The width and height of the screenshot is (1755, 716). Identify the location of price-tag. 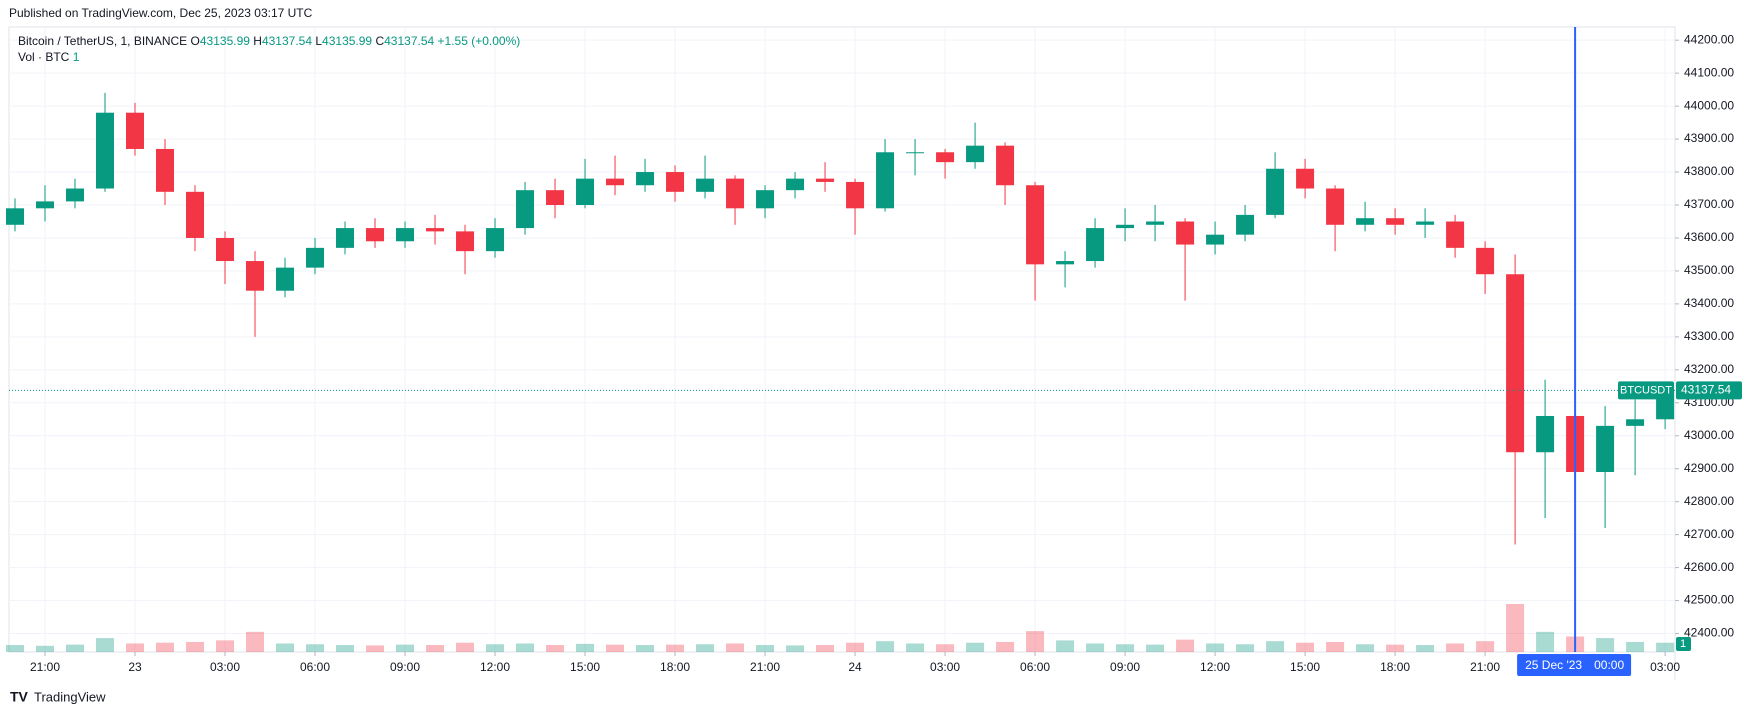
(1709, 390).